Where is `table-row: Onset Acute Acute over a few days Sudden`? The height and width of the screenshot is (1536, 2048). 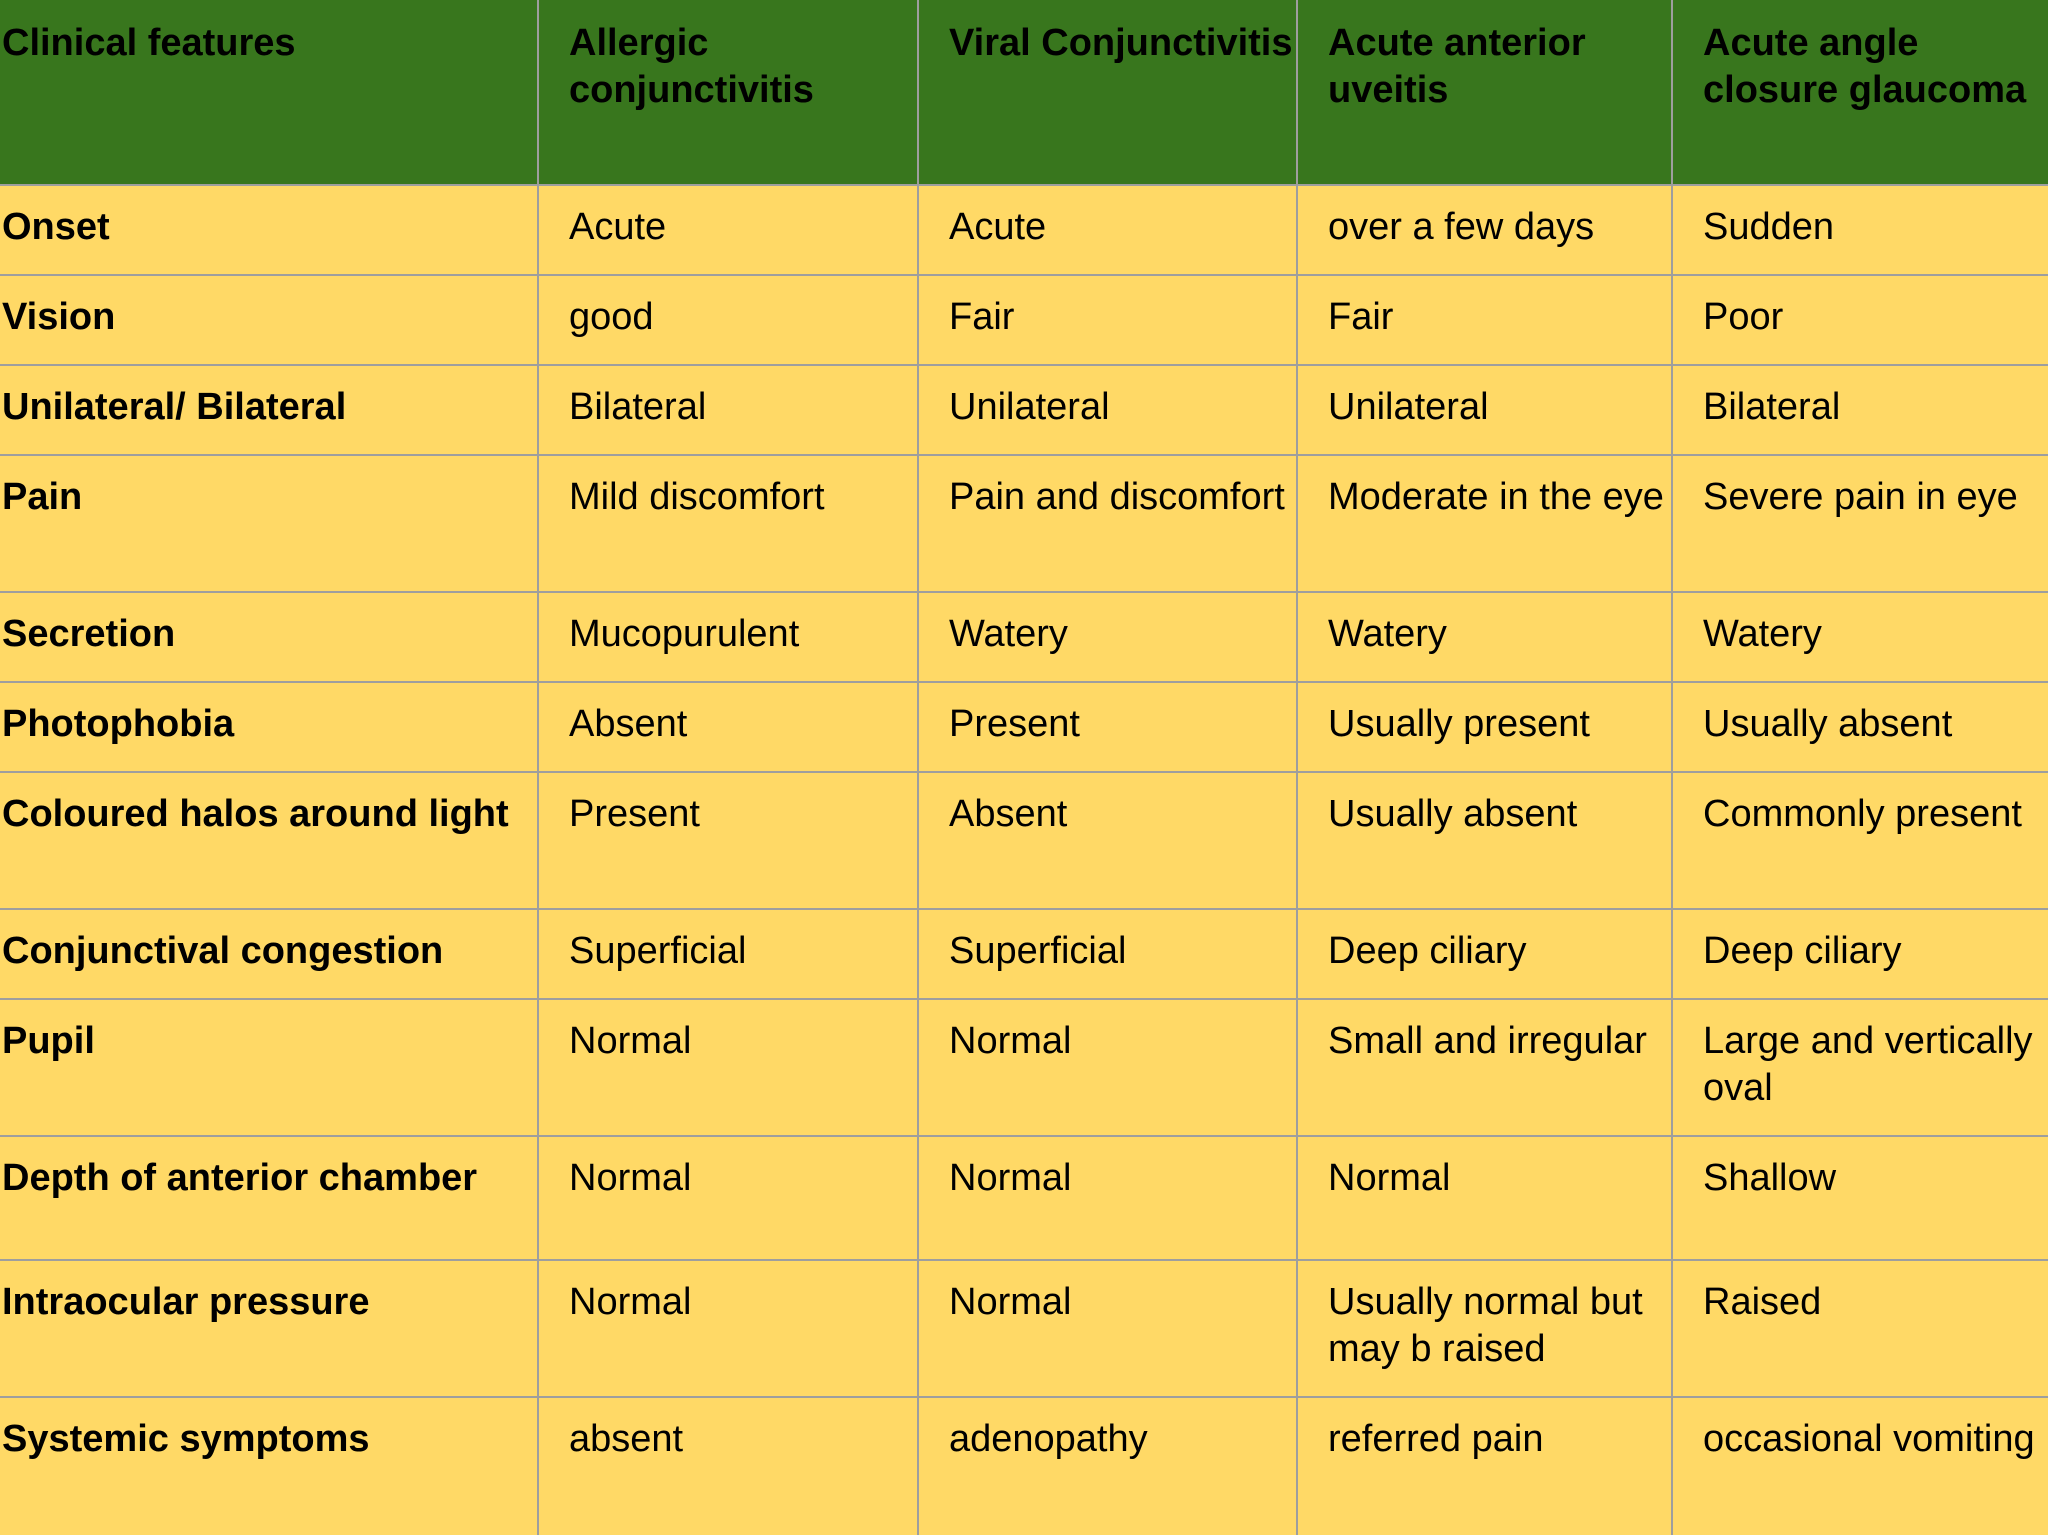 table-row: Onset Acute Acute over a few days Sudden is located at coordinates (1024, 230).